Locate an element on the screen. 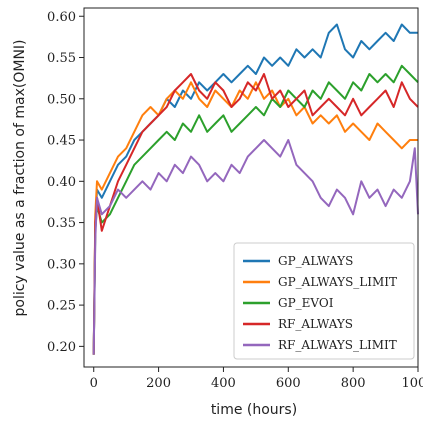  y-axis-label: policy value as a fraction of max(OMNI) is located at coordinates (20, 177).